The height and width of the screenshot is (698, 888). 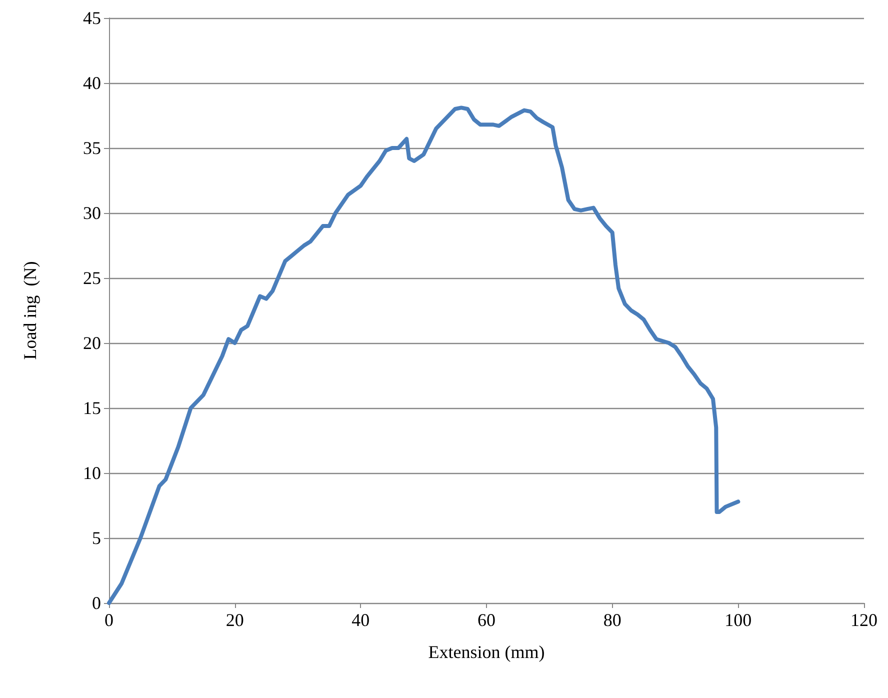 I want to click on y-axis-title: Load ing (N), so click(x=30, y=310).